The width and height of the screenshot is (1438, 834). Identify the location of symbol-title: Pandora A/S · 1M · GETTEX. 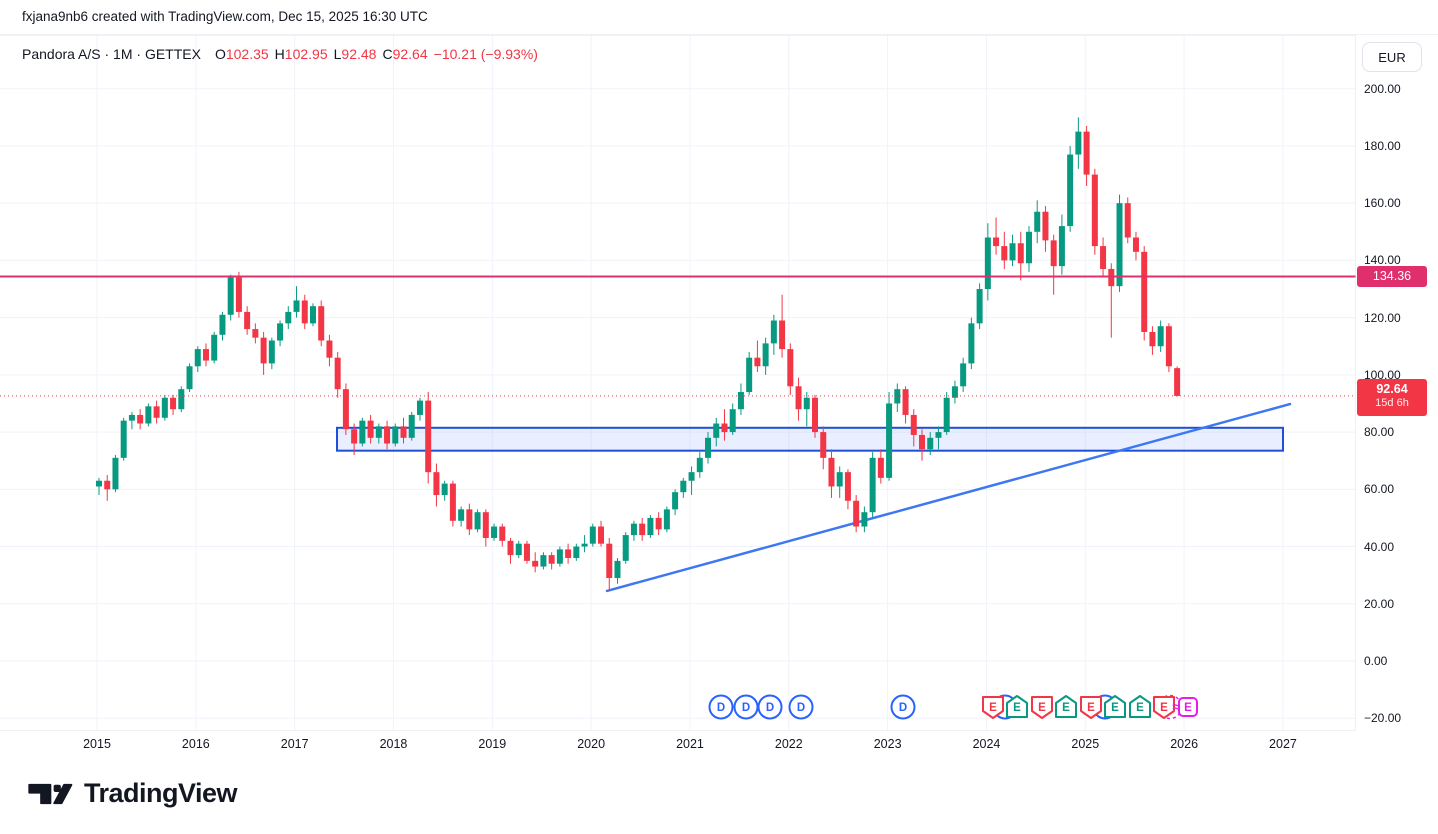
(111, 54).